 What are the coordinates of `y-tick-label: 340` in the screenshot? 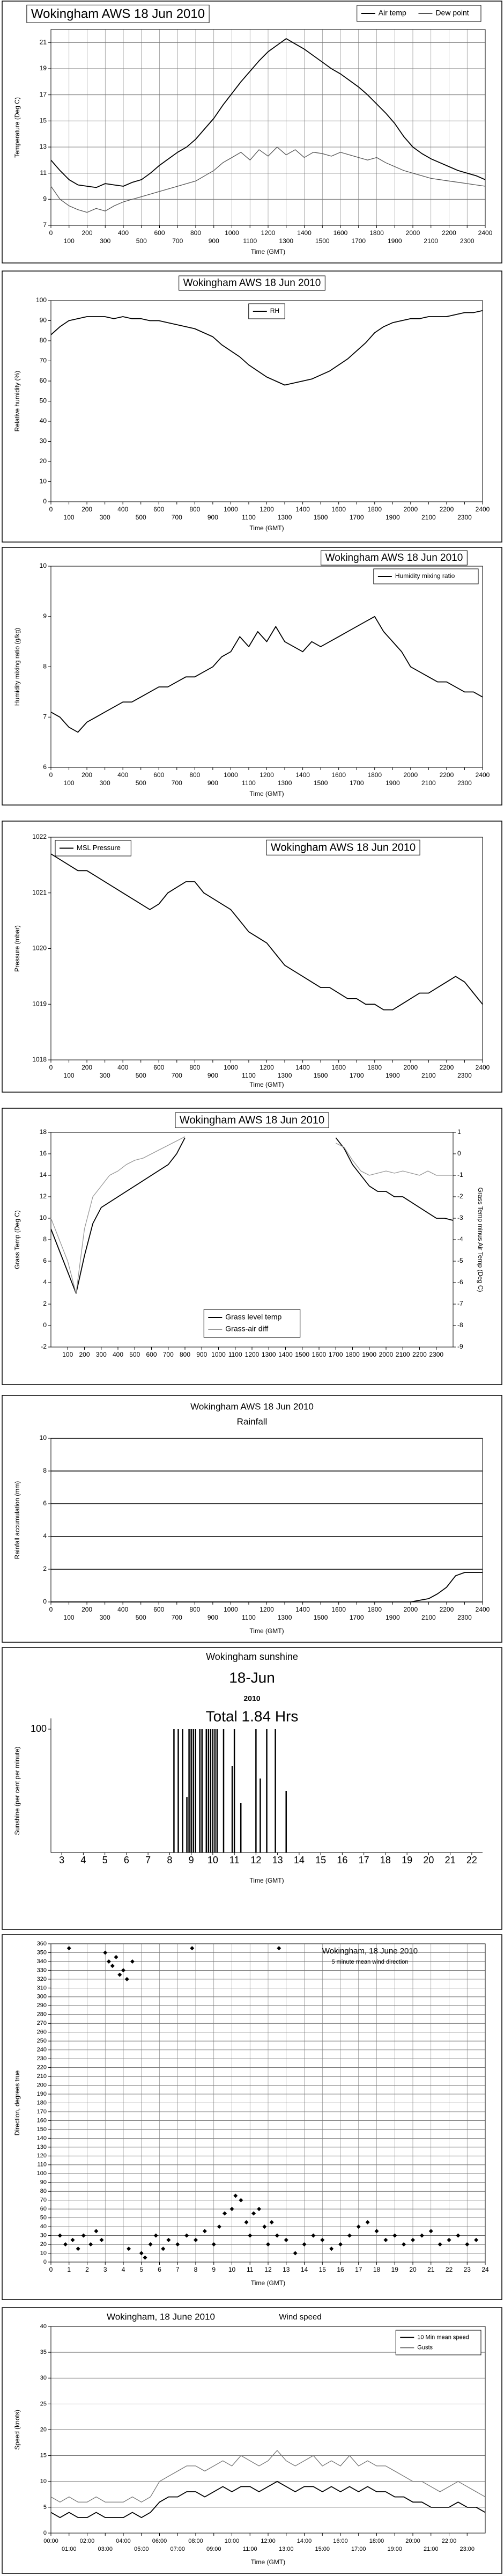 It's located at (42, 1961).